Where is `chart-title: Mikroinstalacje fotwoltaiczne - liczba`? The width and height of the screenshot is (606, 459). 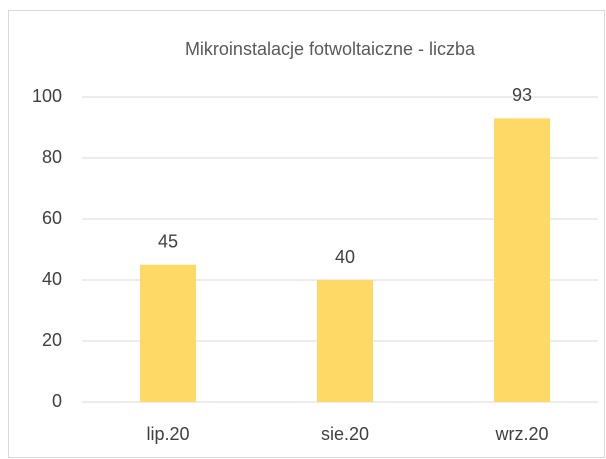
chart-title: Mikroinstalacje fotwoltaiczne - liczba is located at coordinates (330, 49).